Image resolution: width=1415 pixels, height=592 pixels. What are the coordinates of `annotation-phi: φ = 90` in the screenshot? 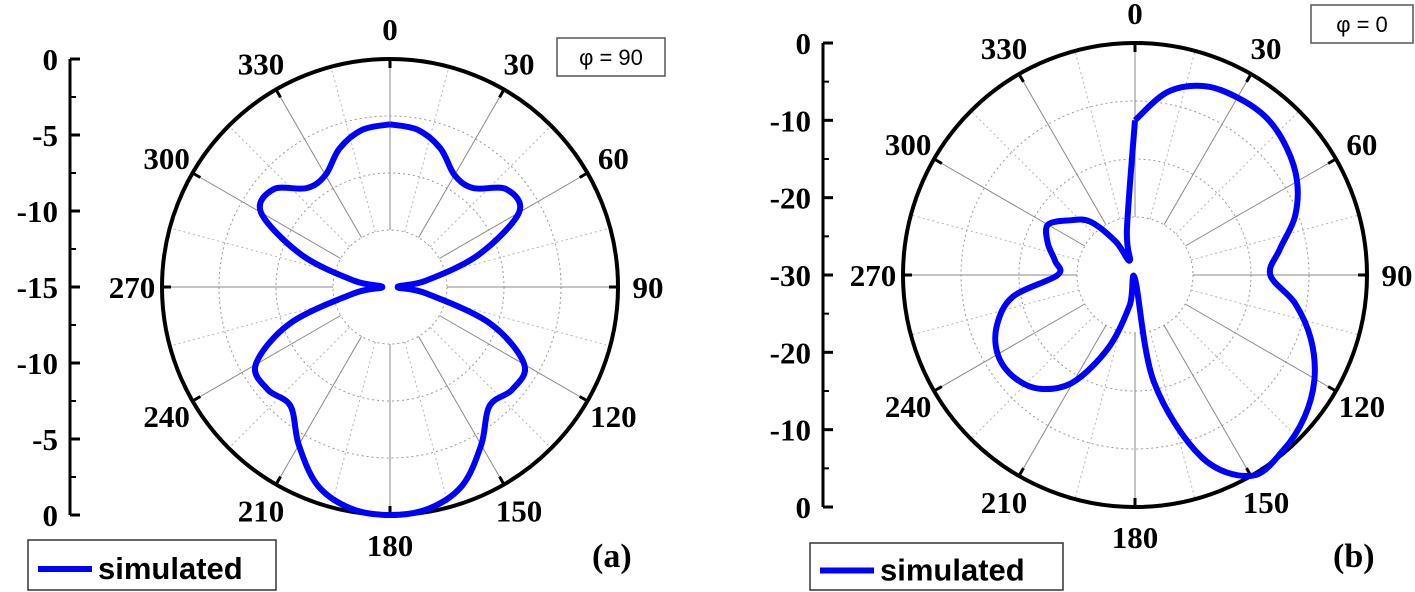 It's located at (611, 57).